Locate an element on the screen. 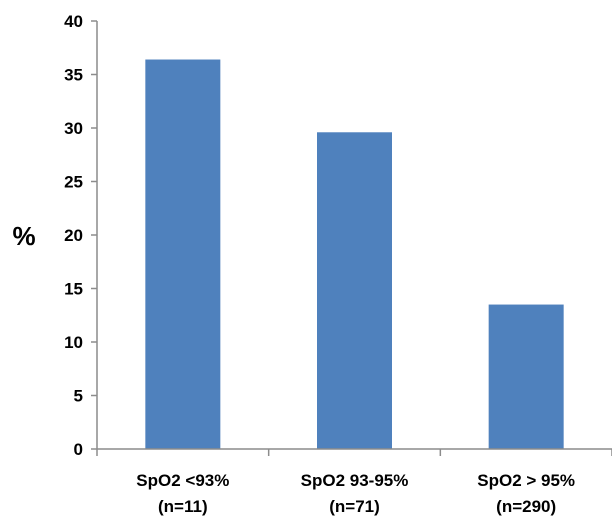  y-axis-ticks: 0 5 10 15 20 25 30 35 40 is located at coordinates (80, 235).